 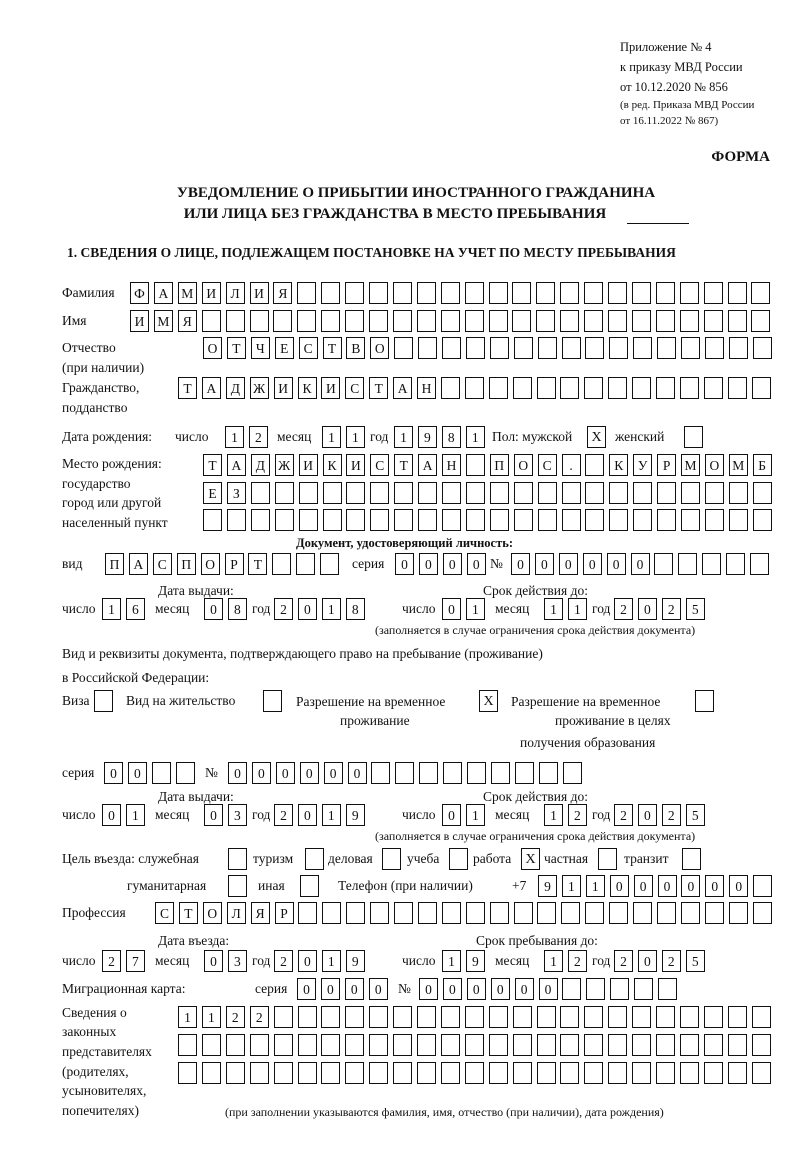 What do you see at coordinates (488, 701) in the screenshot?
I see `temp-residence-checkbox: X` at bounding box center [488, 701].